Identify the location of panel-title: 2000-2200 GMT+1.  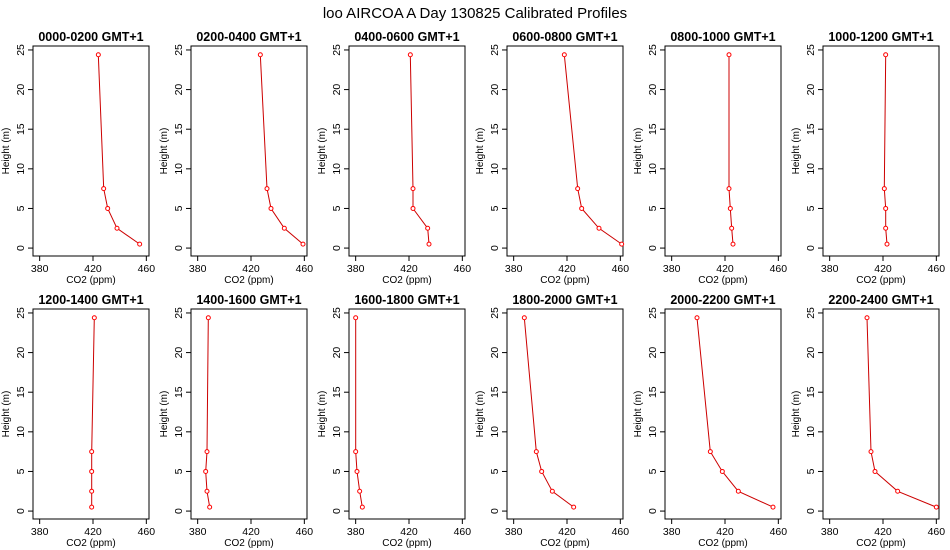
(722, 300).